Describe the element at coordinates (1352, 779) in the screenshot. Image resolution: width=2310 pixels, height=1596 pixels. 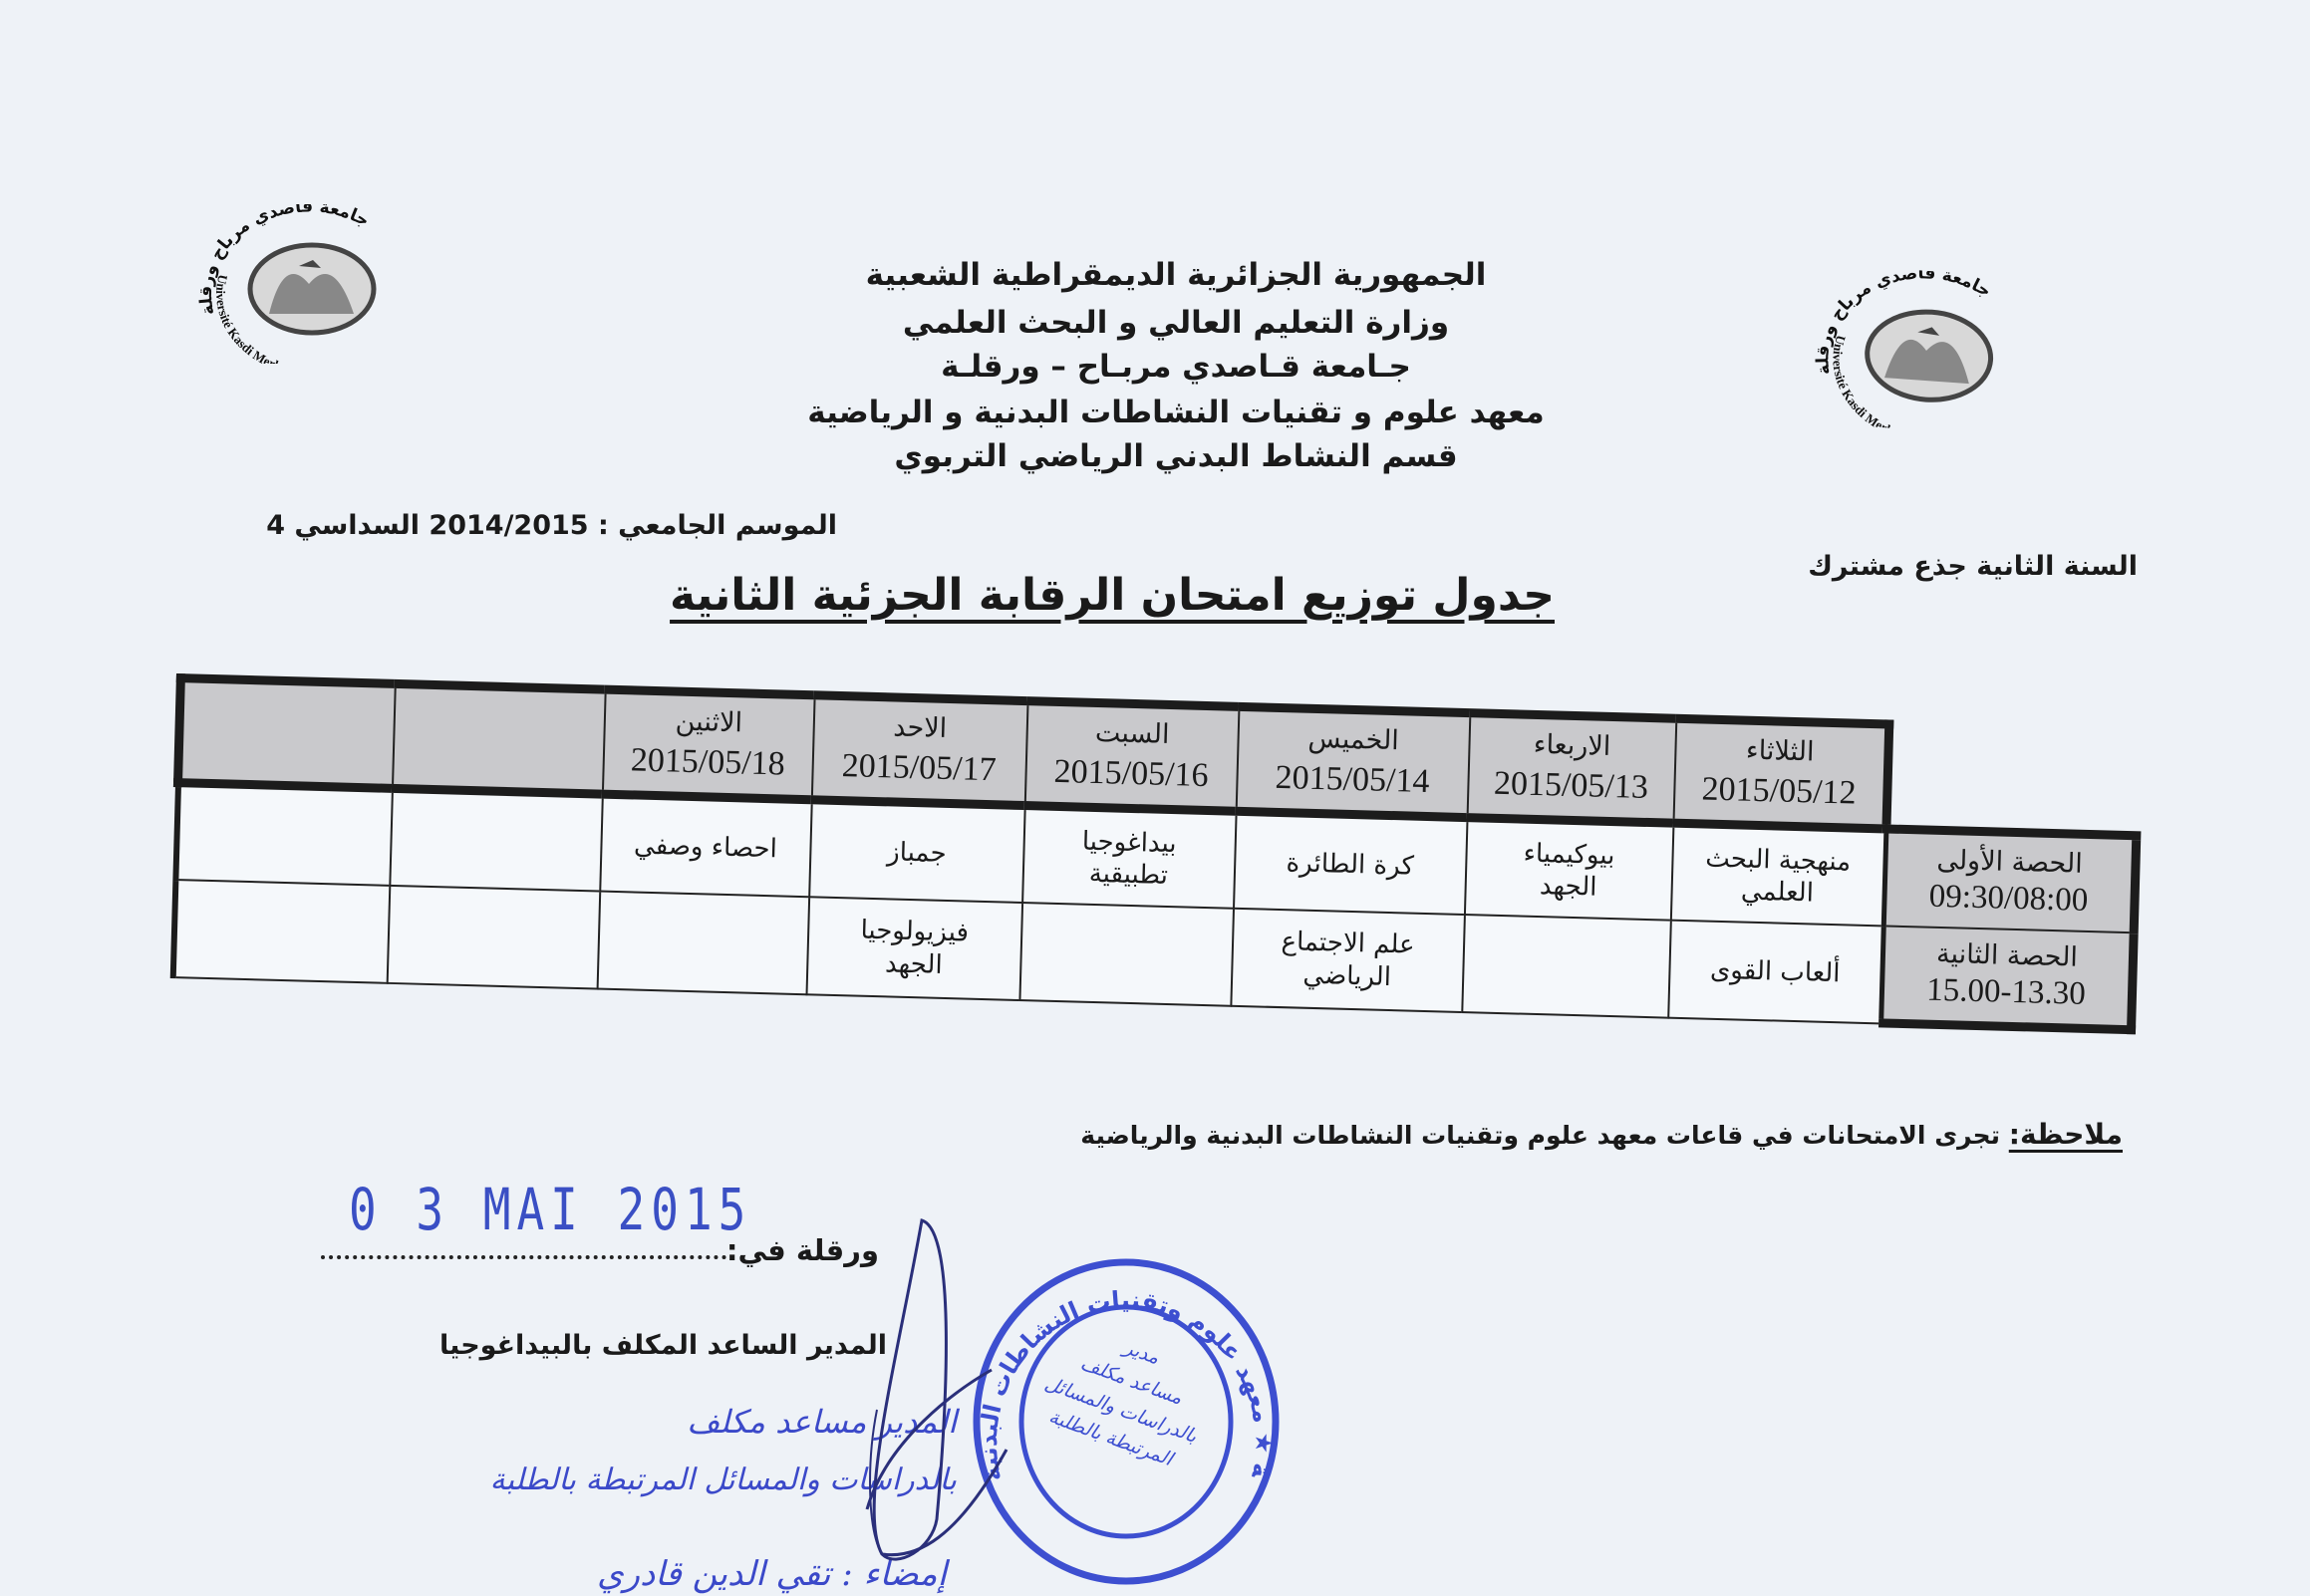
I see `day-date: 2015/05/14` at that location.